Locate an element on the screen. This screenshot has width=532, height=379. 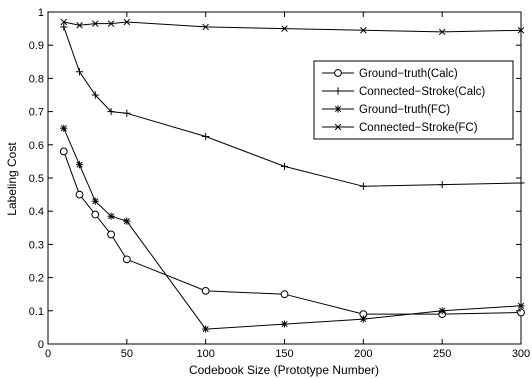
y-tick-label: 0.8 is located at coordinates (36, 79).